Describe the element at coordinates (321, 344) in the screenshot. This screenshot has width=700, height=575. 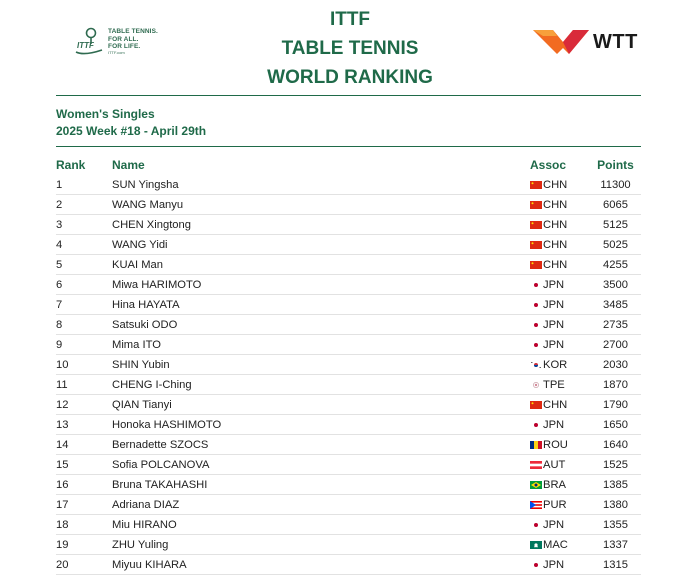
I see `player-name-cell: Mima ITO` at that location.